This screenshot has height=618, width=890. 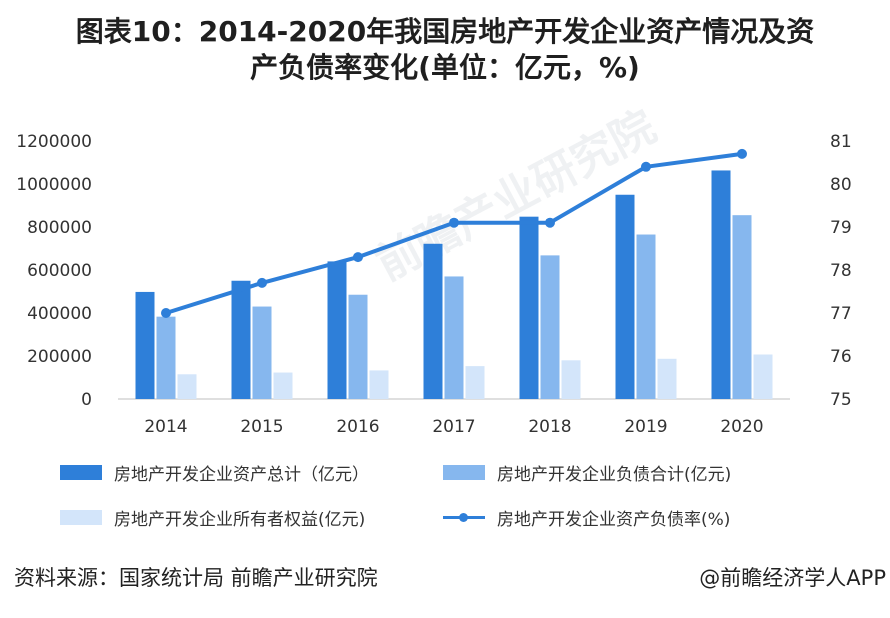 What do you see at coordinates (59, 228) in the screenshot?
I see `y-left-tick-label: 800000` at bounding box center [59, 228].